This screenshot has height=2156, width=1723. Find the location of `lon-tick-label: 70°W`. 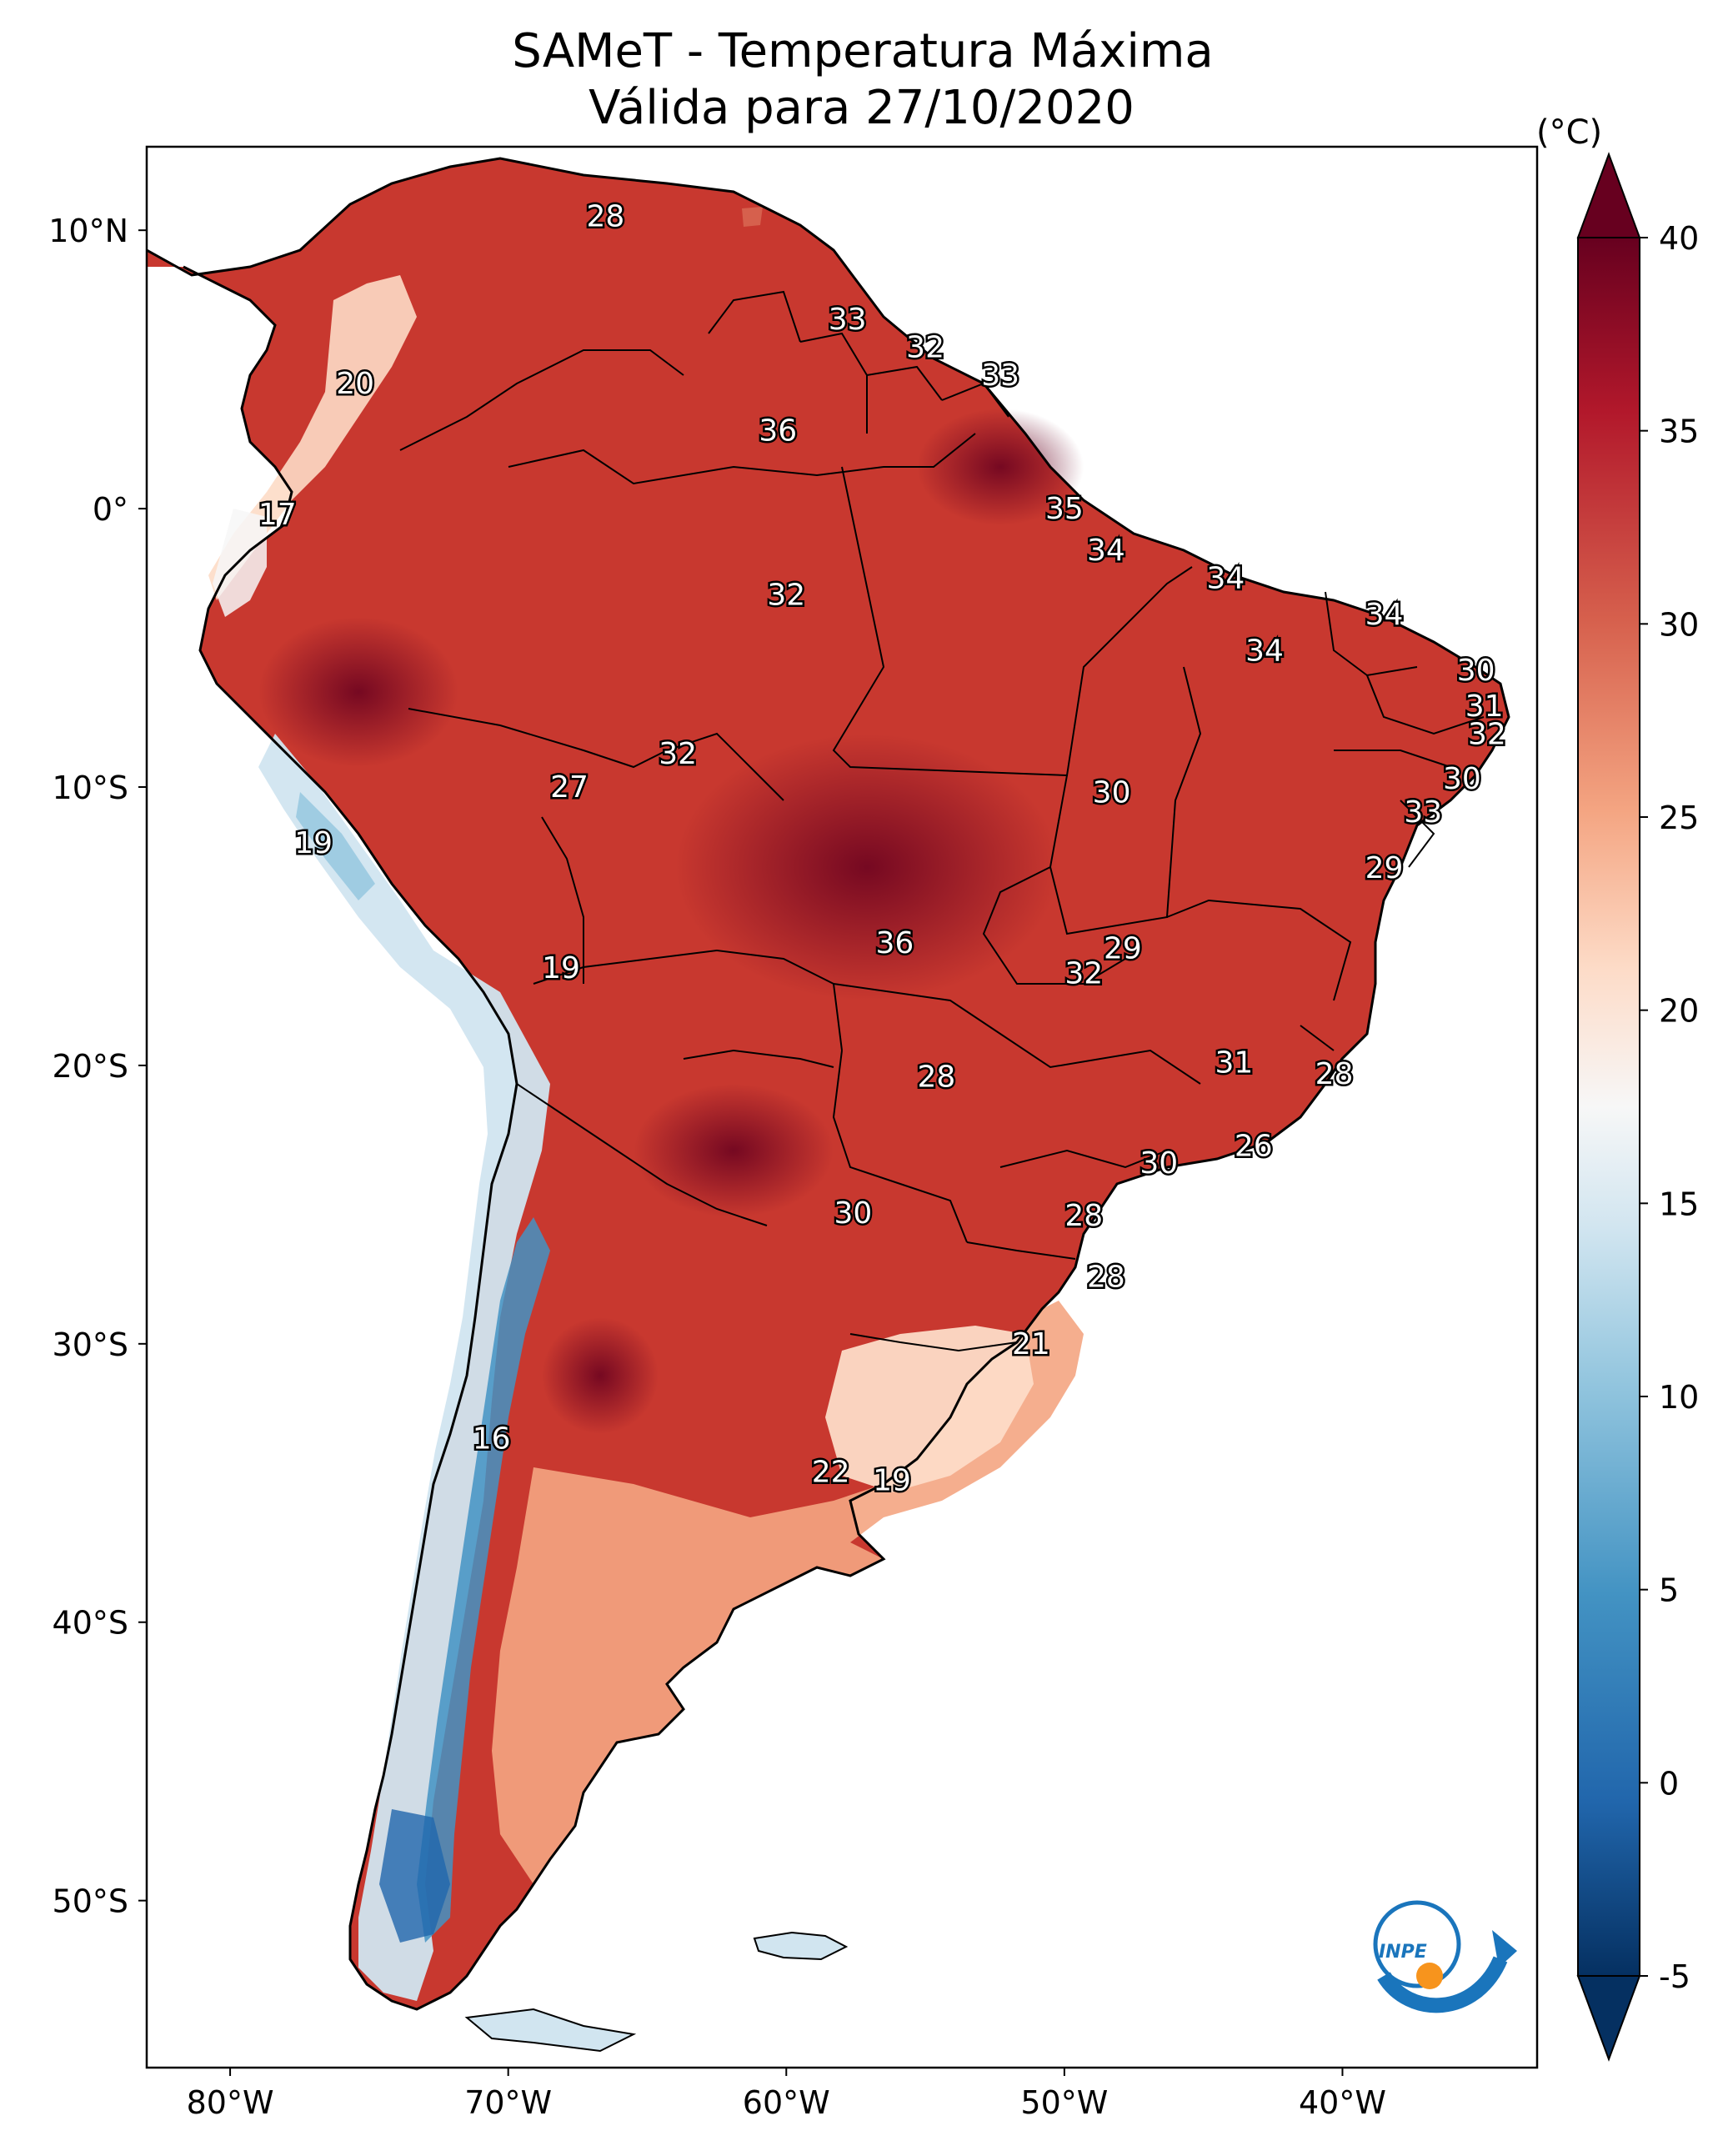

lon-tick-label: 70°W is located at coordinates (508, 2102).